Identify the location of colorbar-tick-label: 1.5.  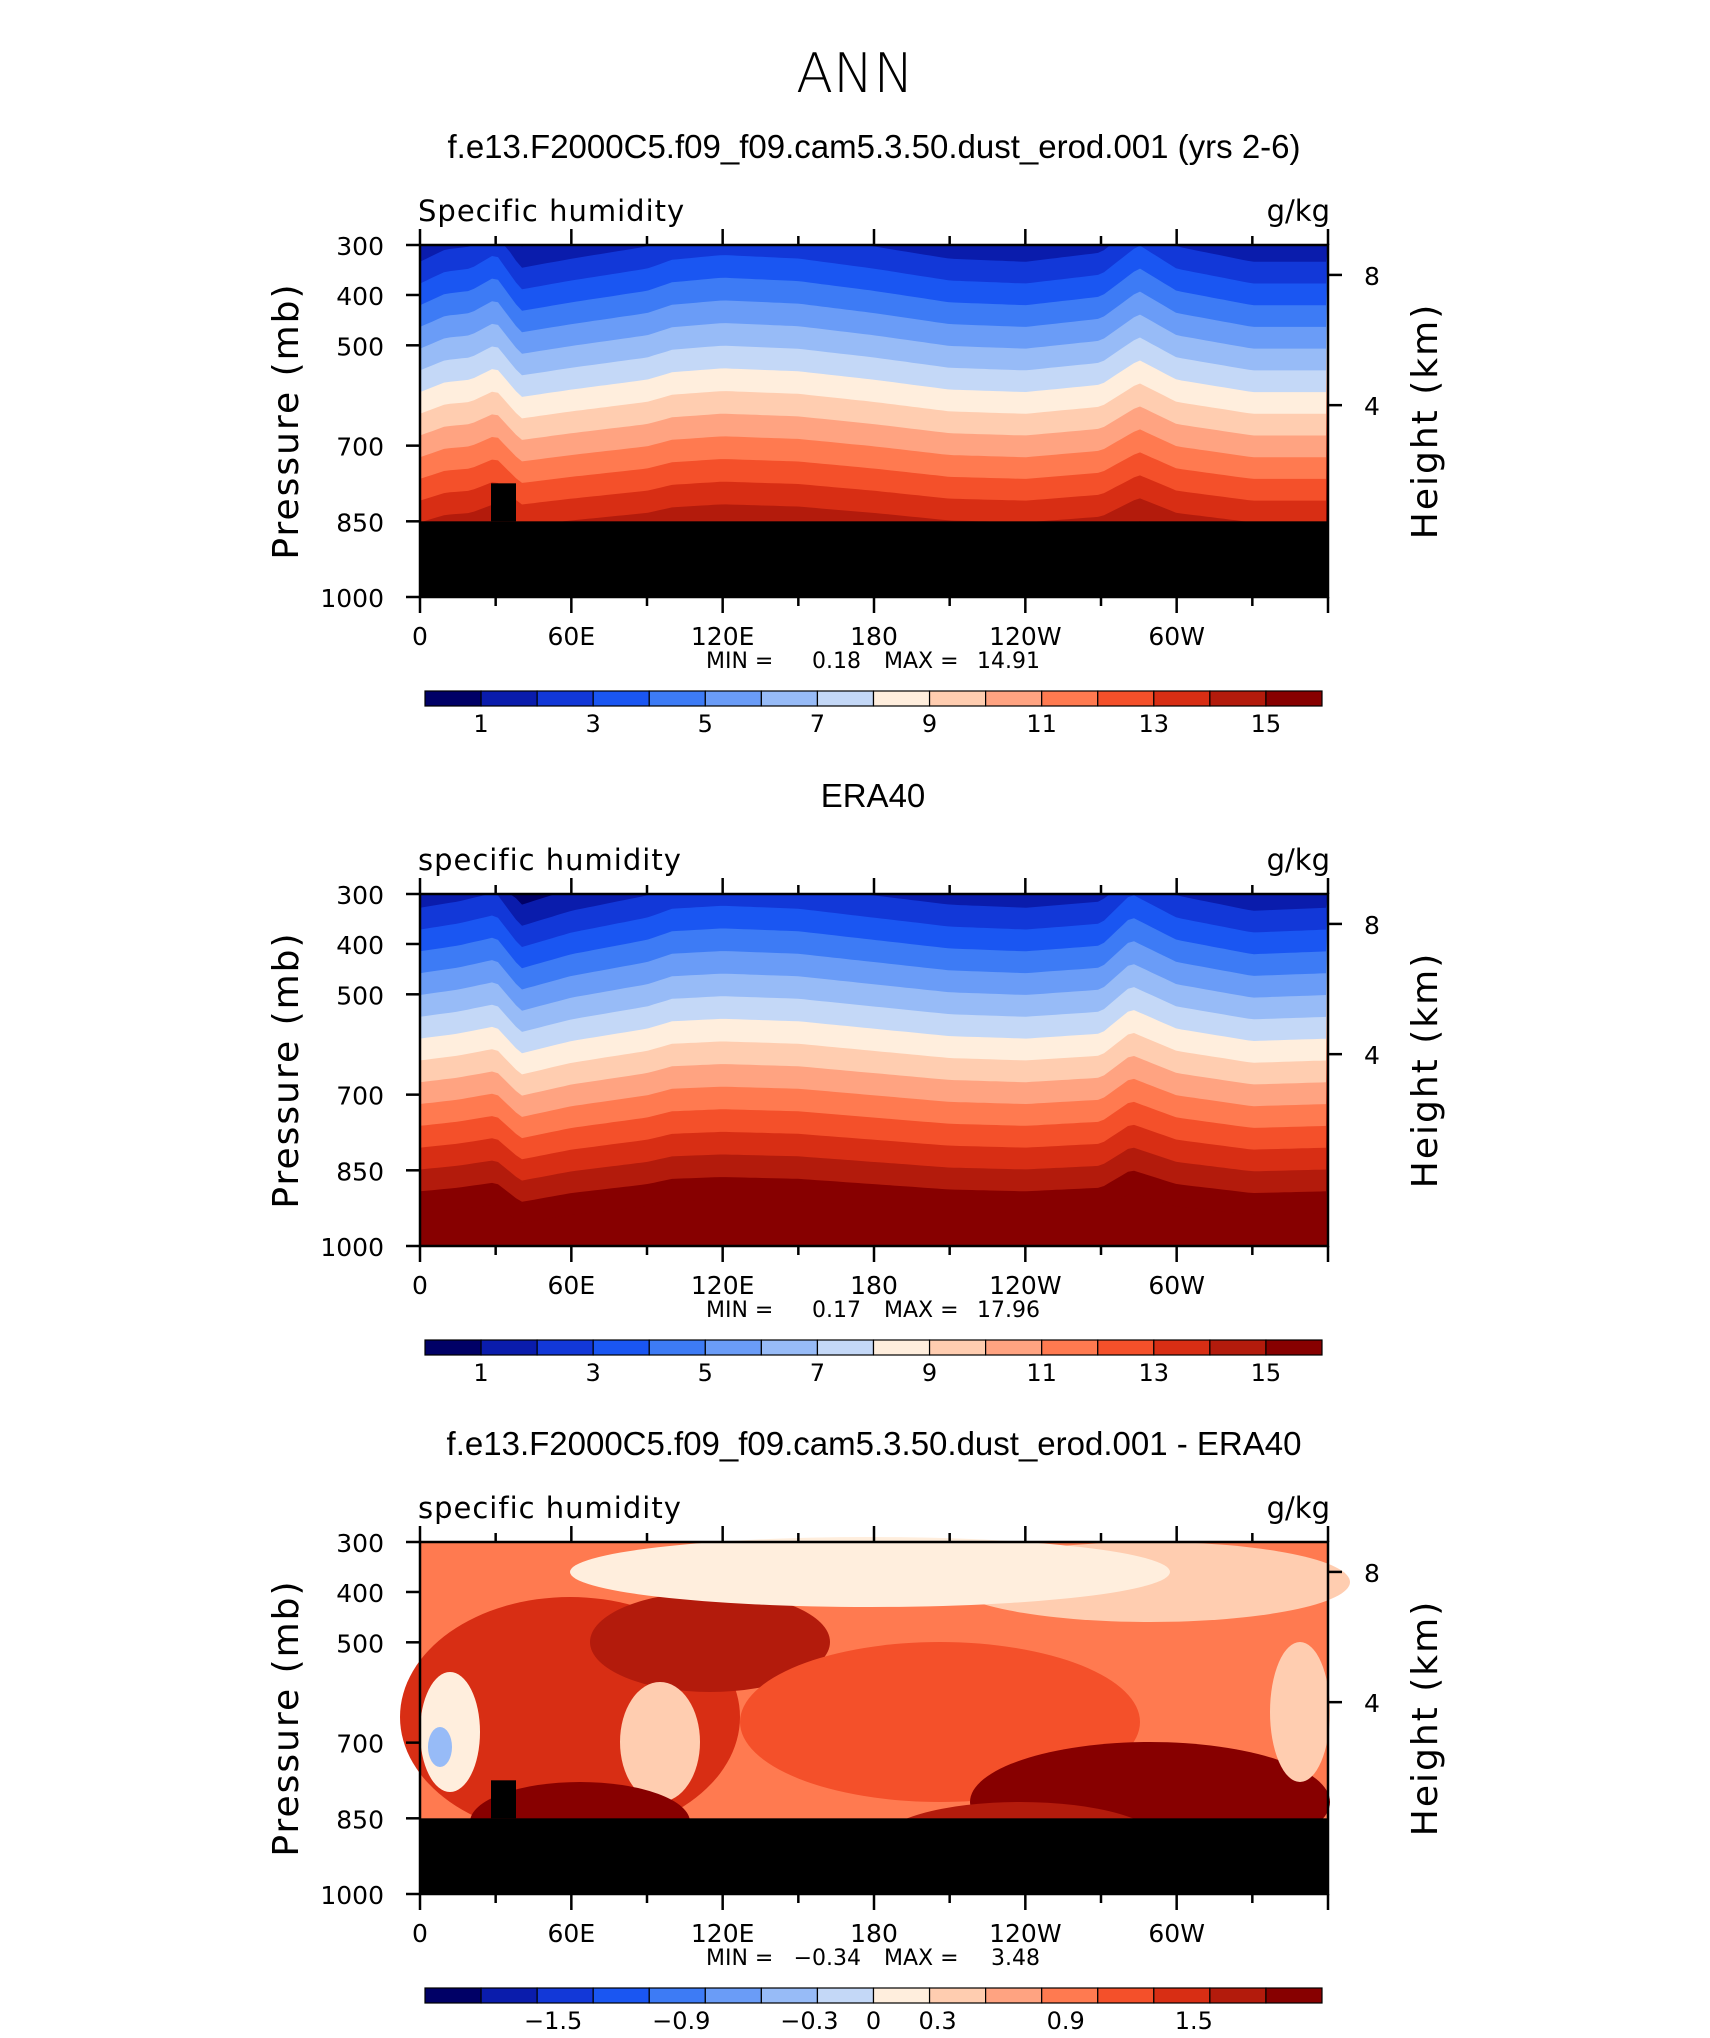
(1194, 2021).